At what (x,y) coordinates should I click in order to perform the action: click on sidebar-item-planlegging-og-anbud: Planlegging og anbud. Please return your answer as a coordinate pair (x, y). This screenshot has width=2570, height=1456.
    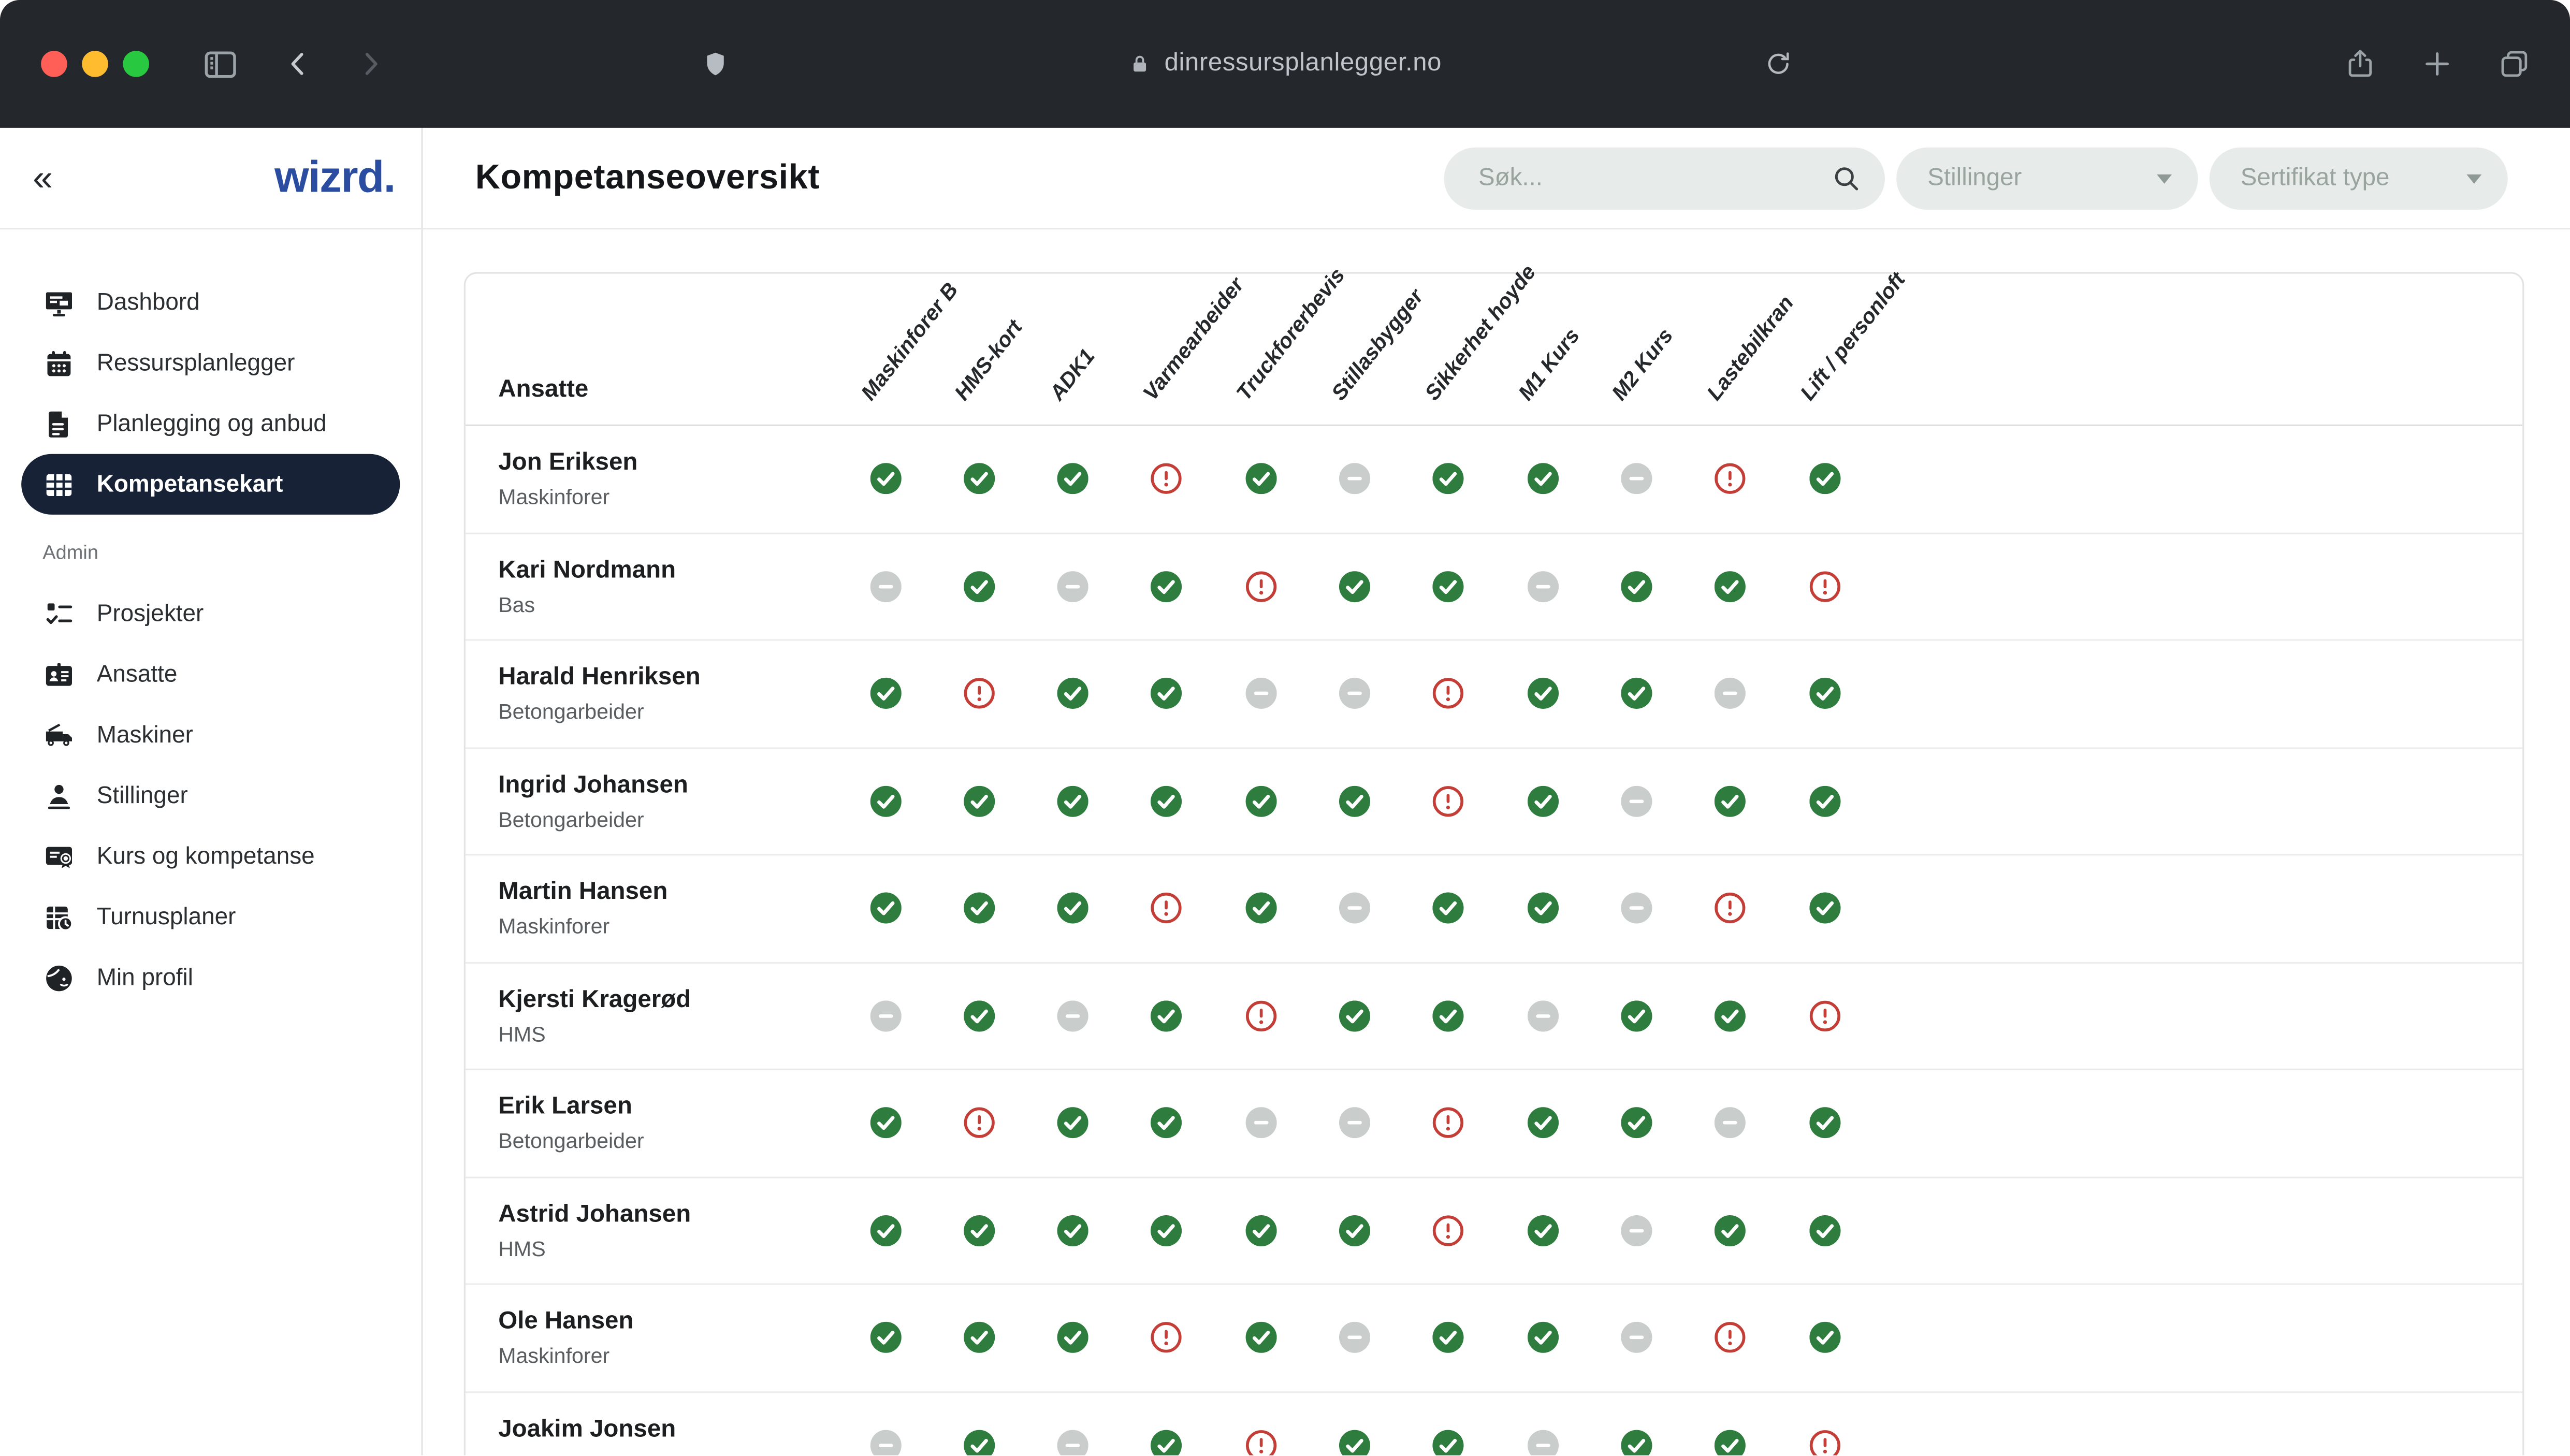
    Looking at the image, I should click on (210, 424).